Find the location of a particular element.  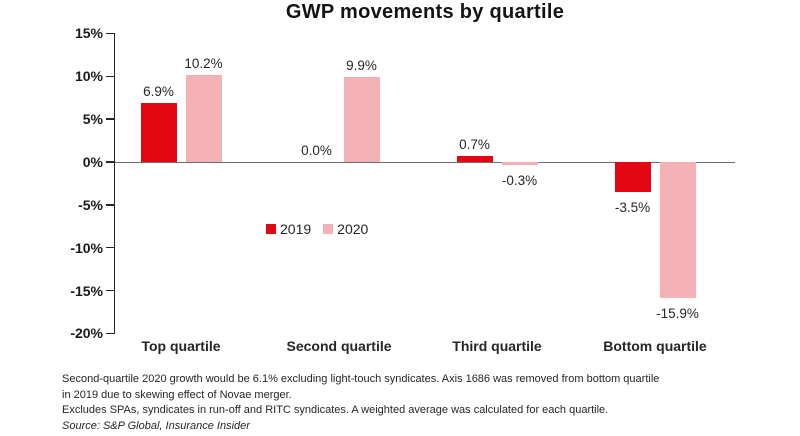

bar-2019-third-quartile is located at coordinates (474, 159).